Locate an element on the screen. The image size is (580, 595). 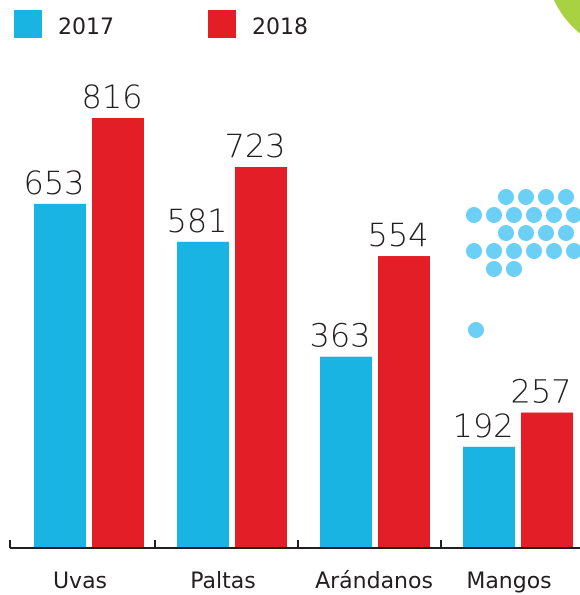
legend-label: 2018 is located at coordinates (280, 27).